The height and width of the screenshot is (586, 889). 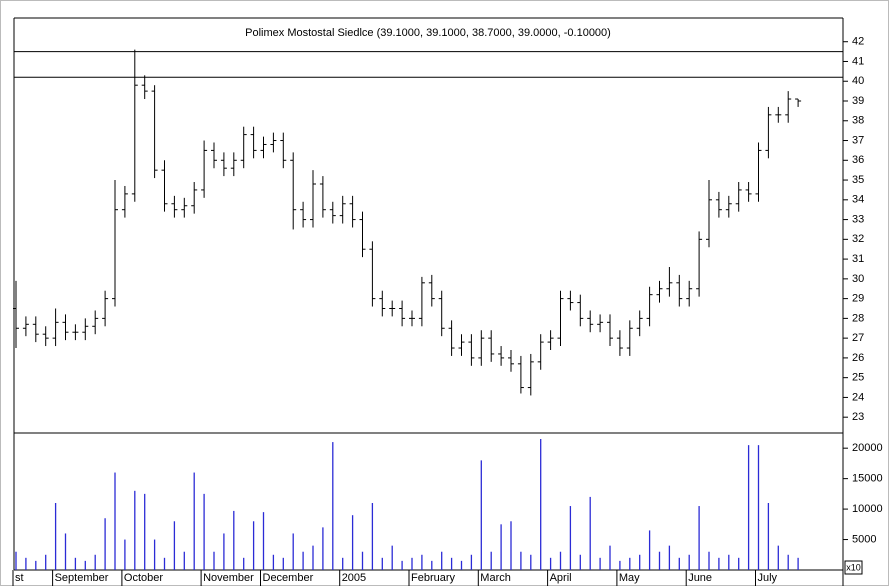 I want to click on x-tick-label: st, so click(x=19, y=578).